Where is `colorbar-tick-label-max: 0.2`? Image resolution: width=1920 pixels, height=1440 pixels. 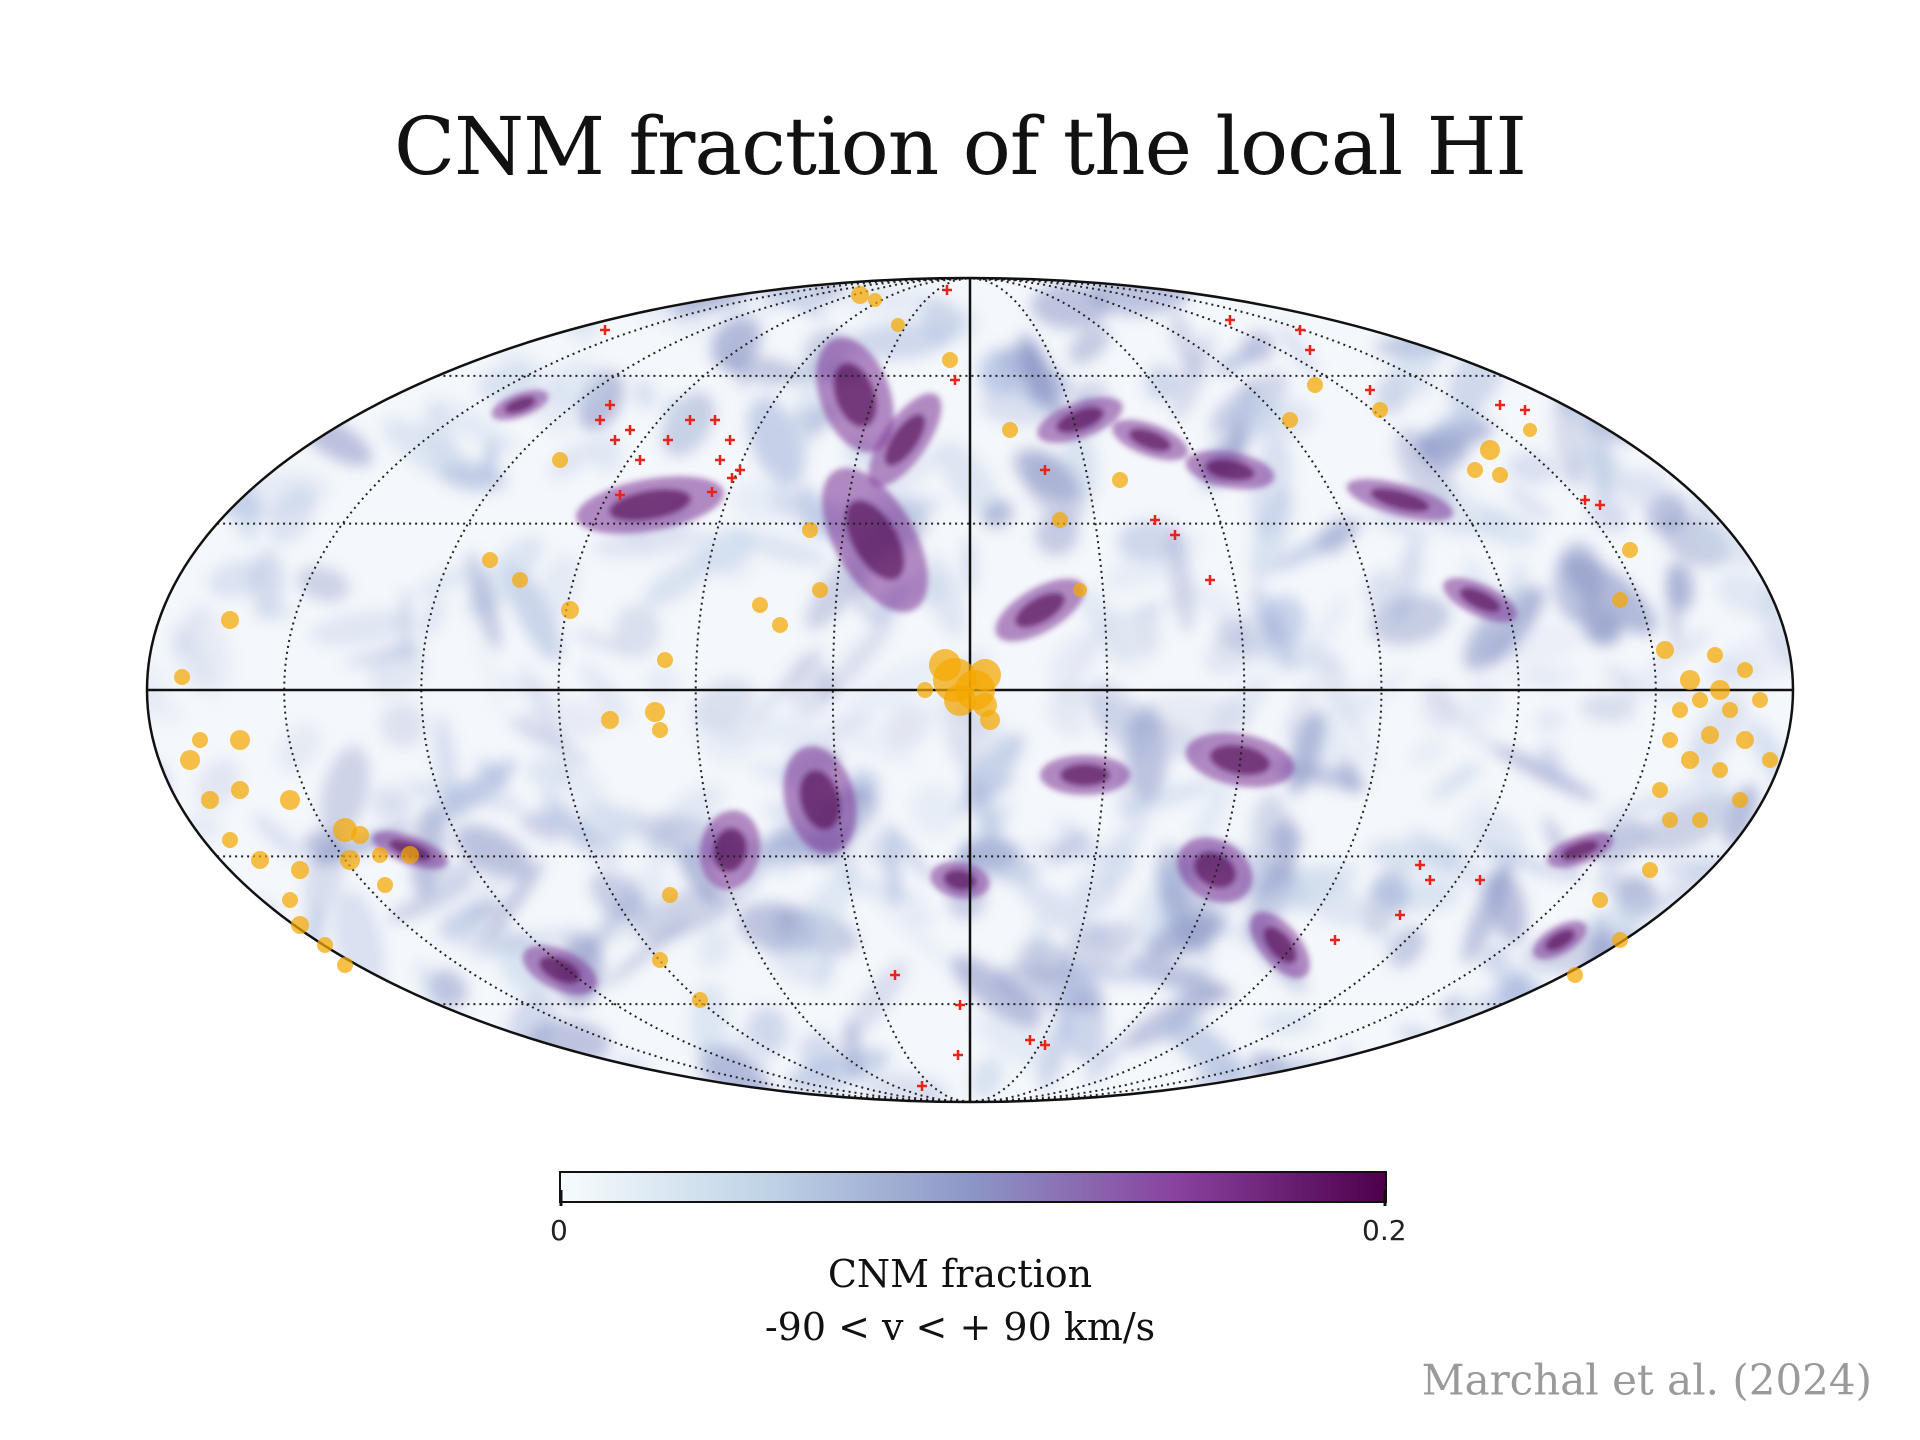 colorbar-tick-label-max: 0.2 is located at coordinates (1384, 1230).